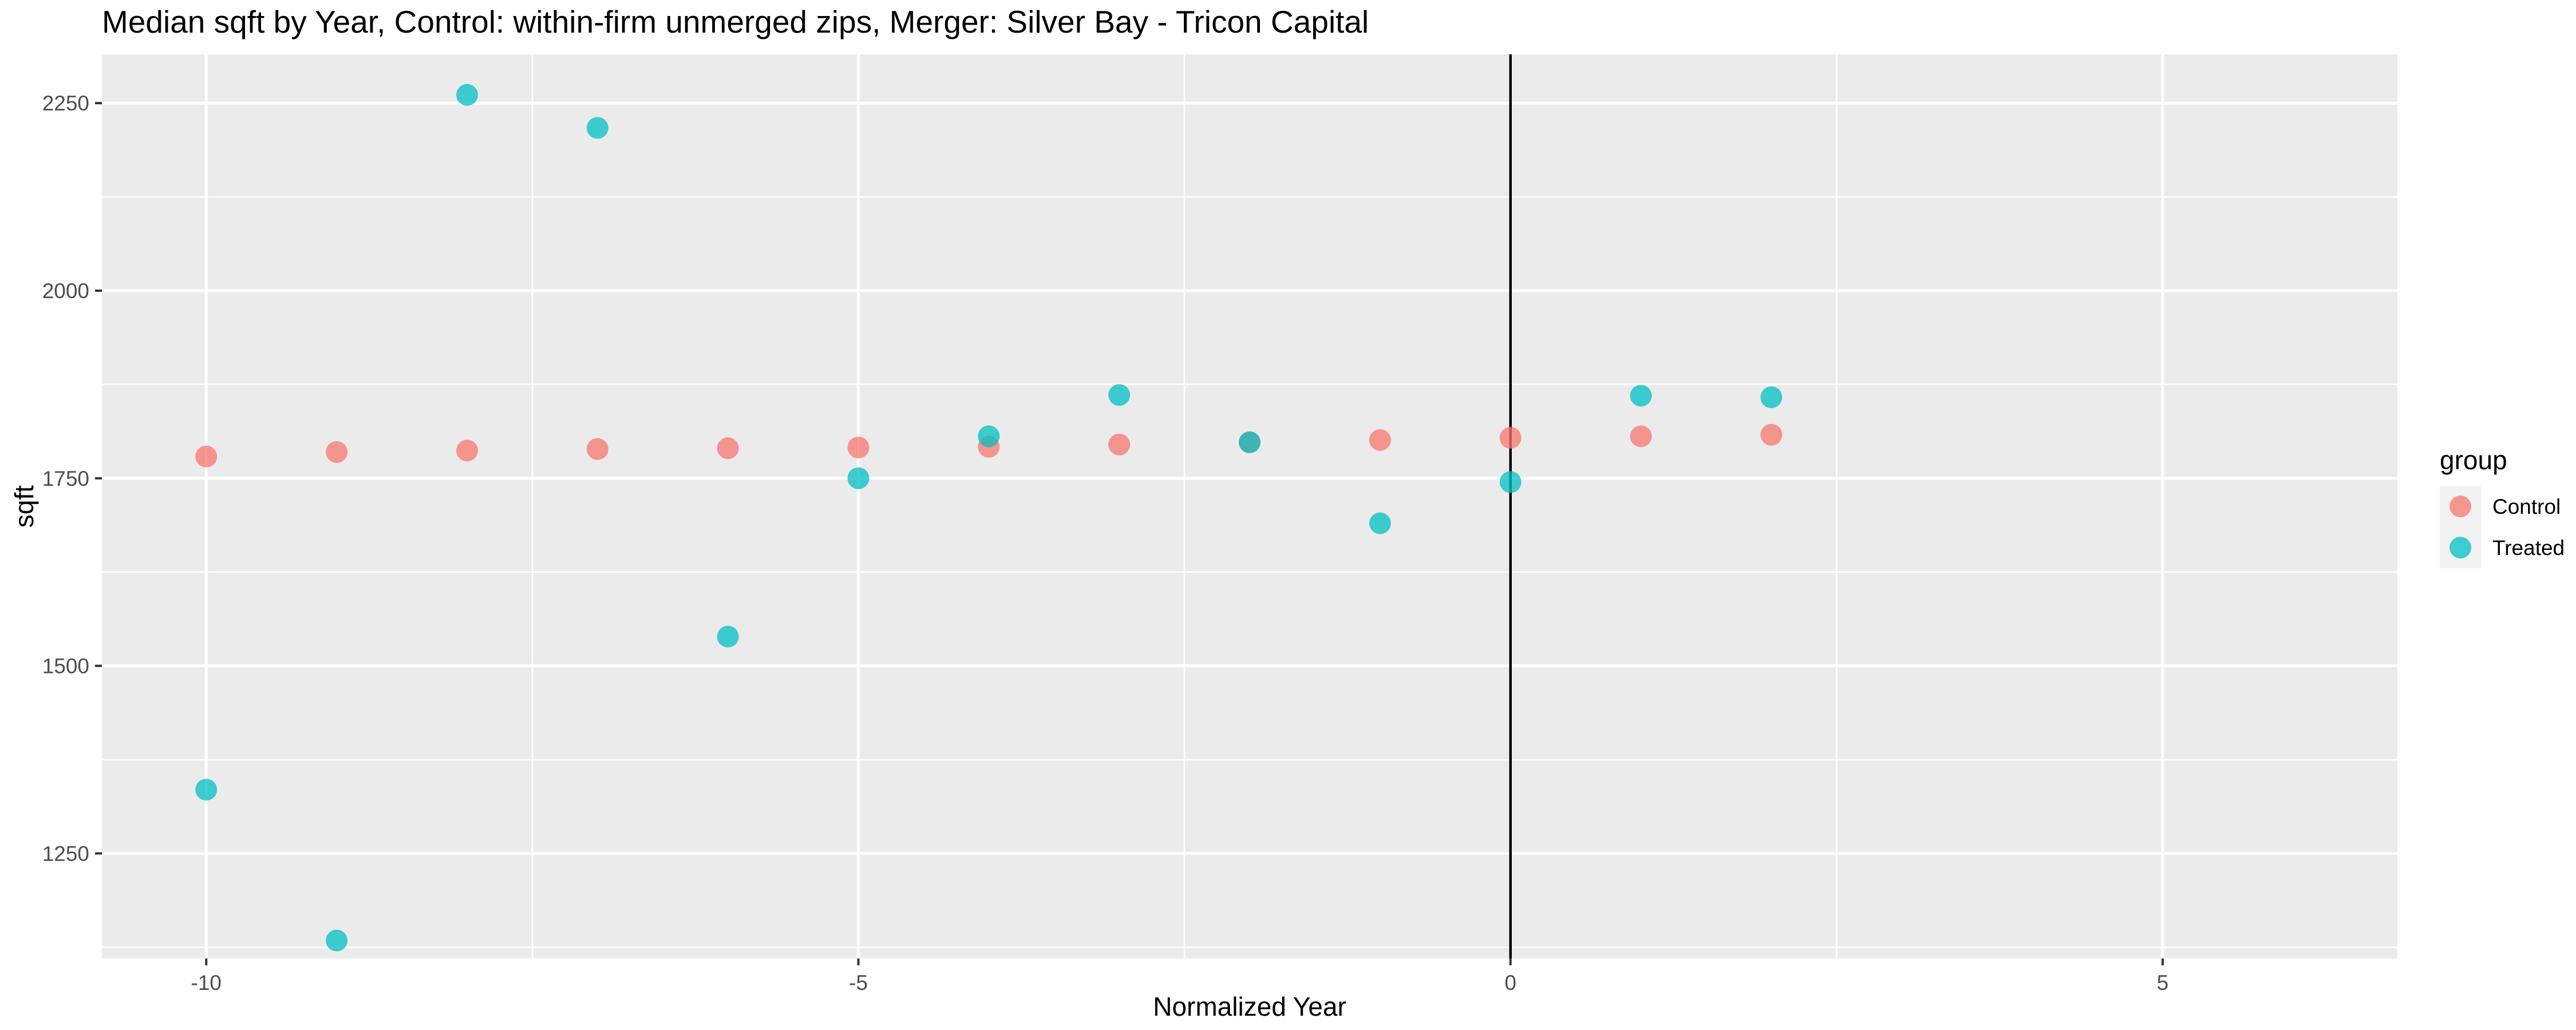  Describe the element at coordinates (1180, 976) in the screenshot. I see `x-axis: -10 -5 0 5` at that location.